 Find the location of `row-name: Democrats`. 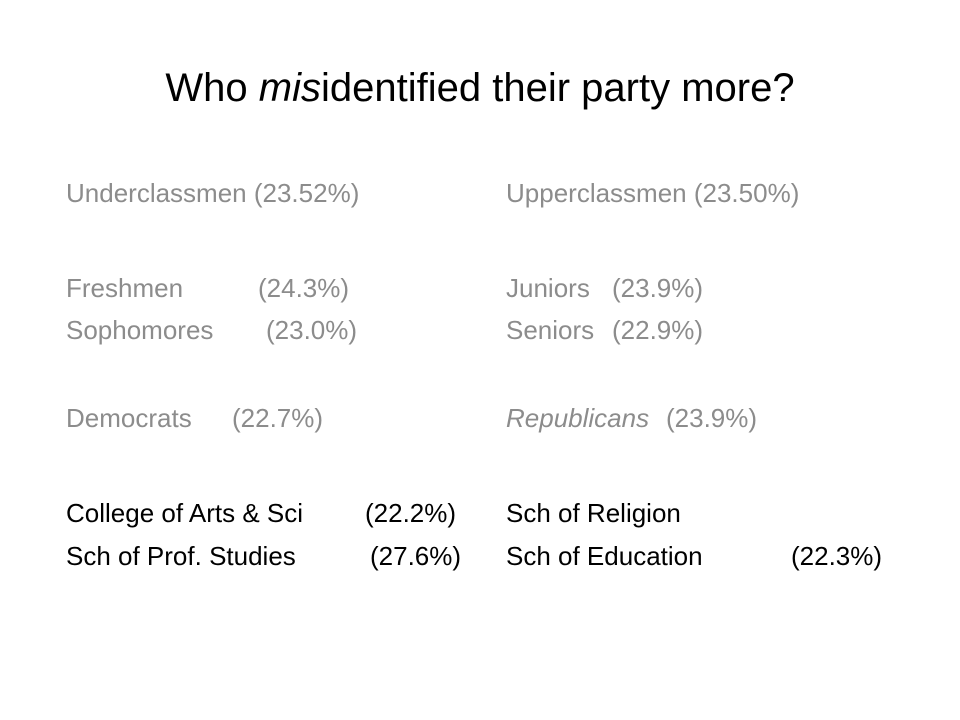

row-name: Democrats is located at coordinates (129, 418).